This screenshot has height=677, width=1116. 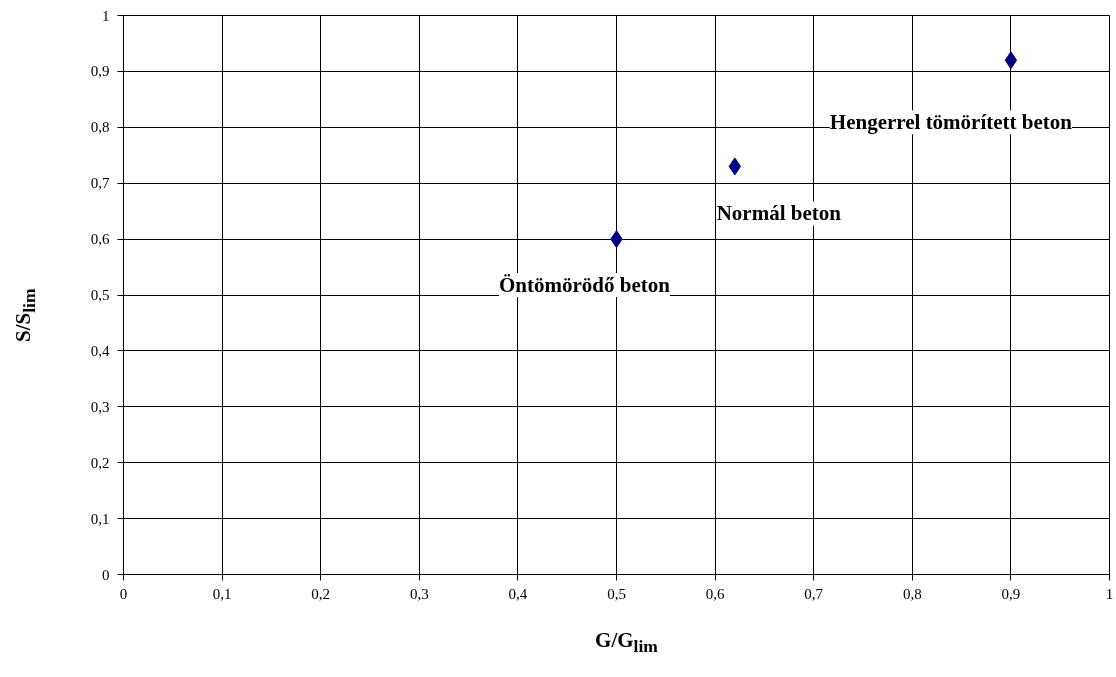 I want to click on x-tick-label: 0,1, so click(x=222, y=593).